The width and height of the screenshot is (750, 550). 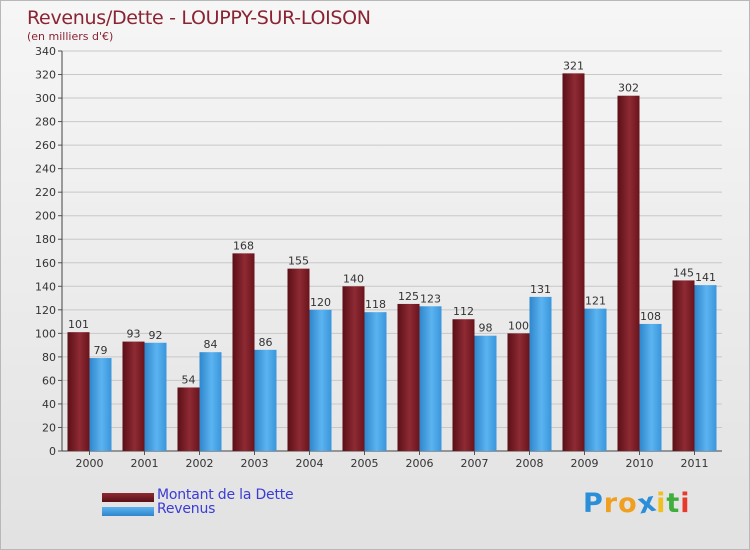 What do you see at coordinates (78, 324) in the screenshot?
I see `data-label-dette-2000: 101` at bounding box center [78, 324].